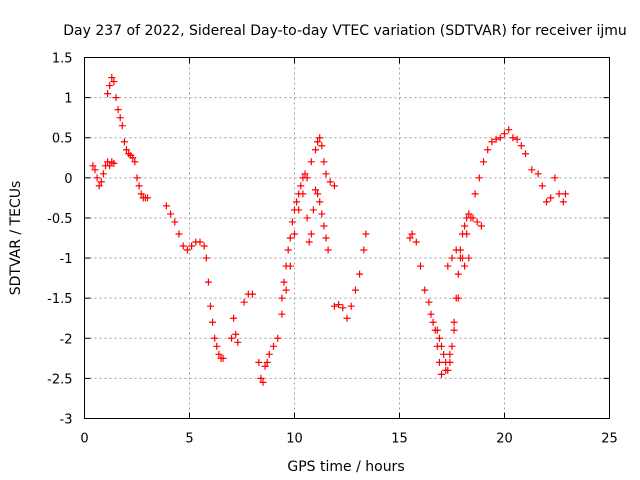  Describe the element at coordinates (59, 379) in the screenshot. I see `y-tick-label: -2.5` at that location.